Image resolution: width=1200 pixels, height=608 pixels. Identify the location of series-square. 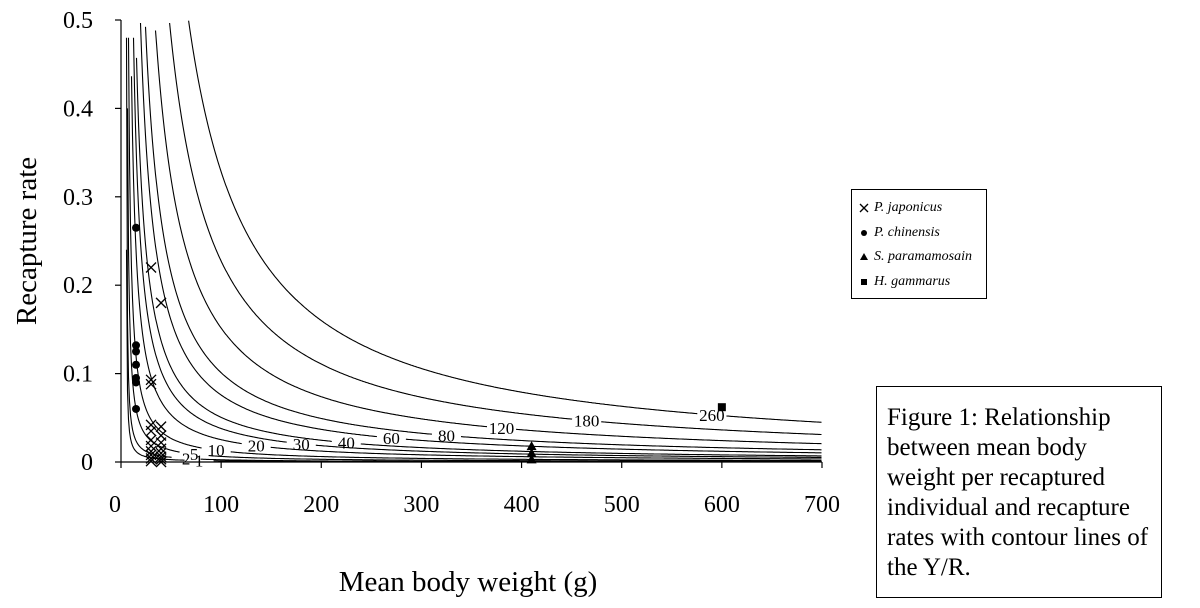
(721, 407).